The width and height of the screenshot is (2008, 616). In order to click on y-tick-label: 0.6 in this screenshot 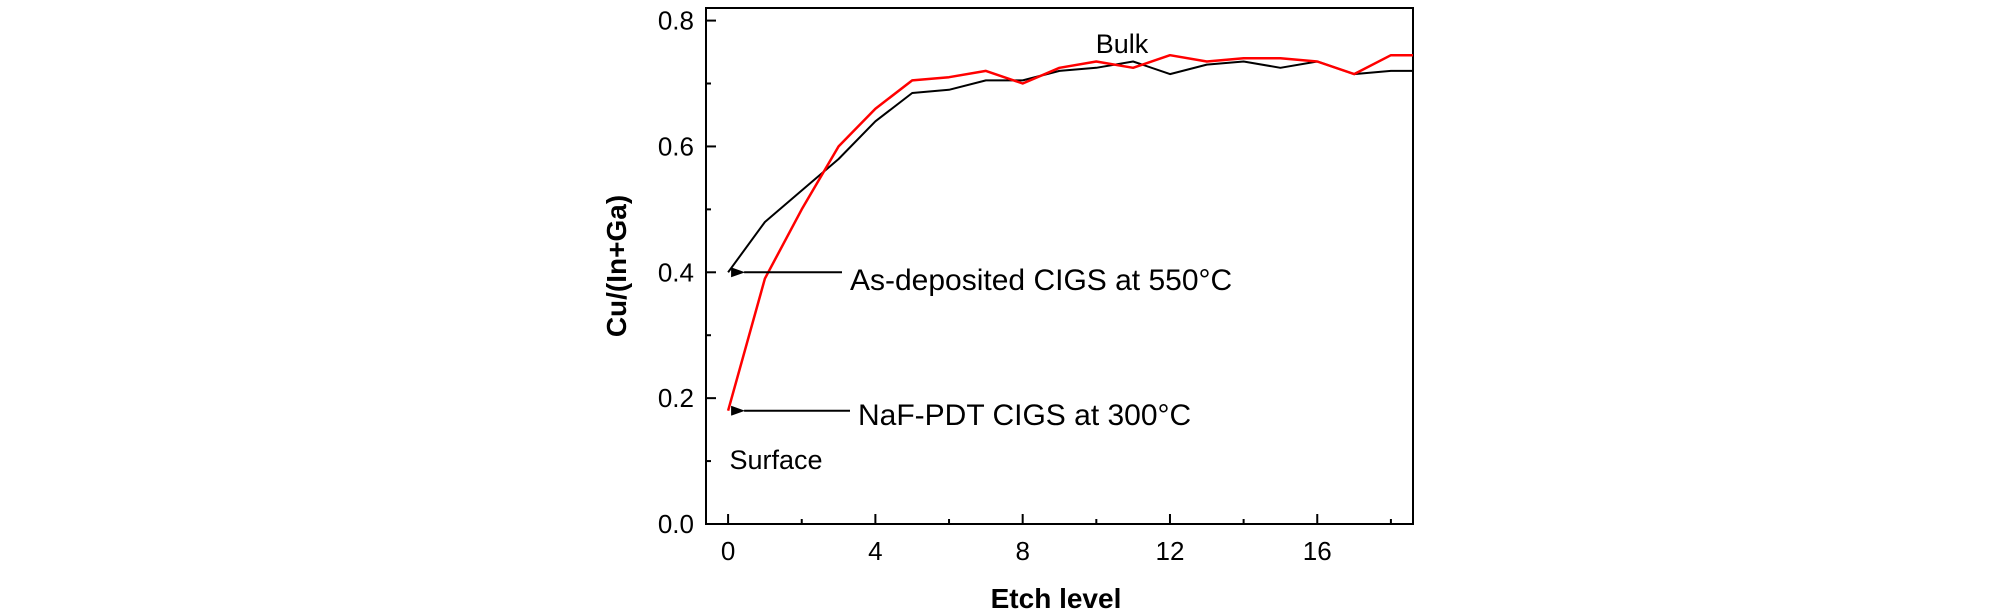, I will do `click(676, 146)`.